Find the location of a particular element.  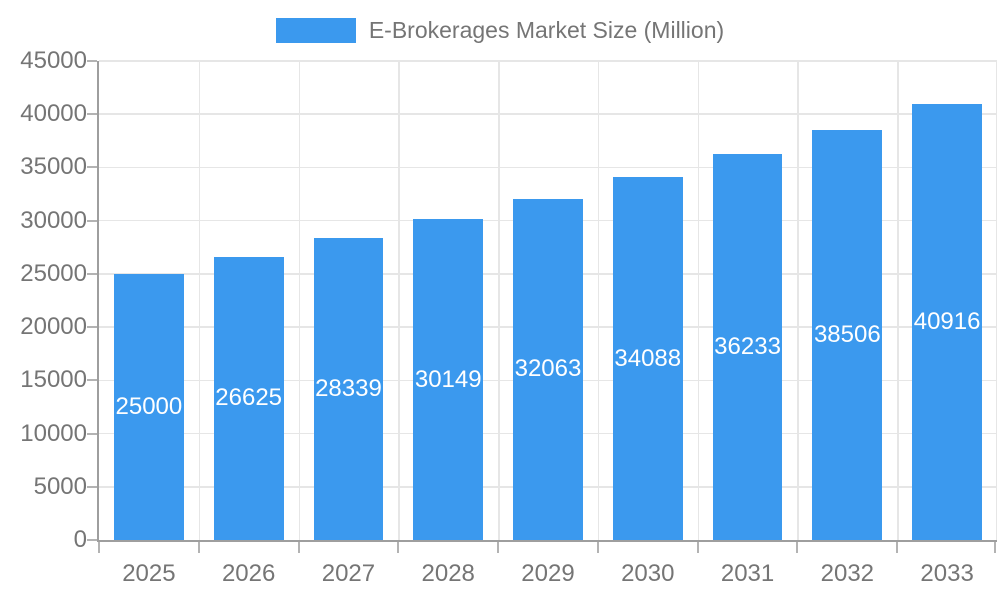

y-axis-label: 30000 is located at coordinates (53, 220).